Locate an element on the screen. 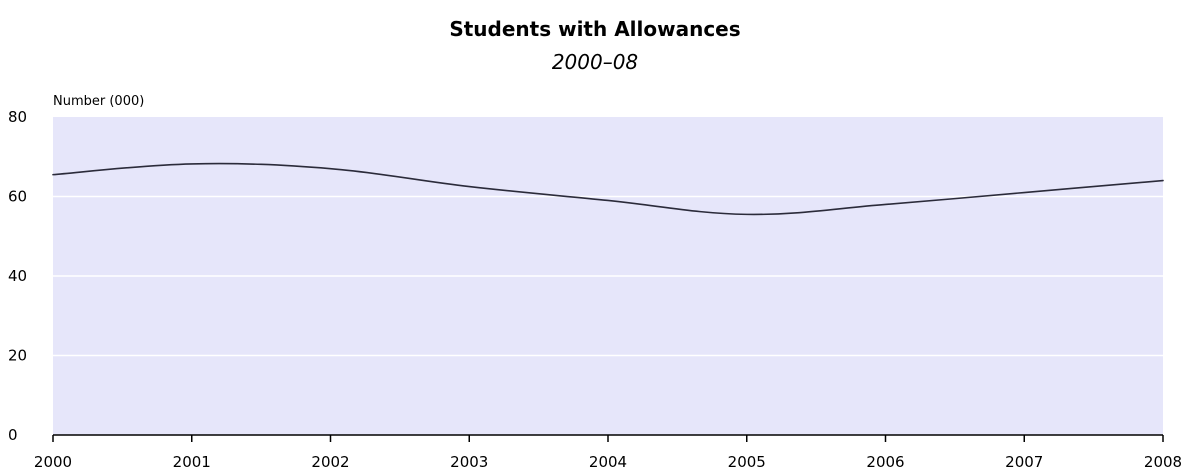  series-layer is located at coordinates (608, 189).